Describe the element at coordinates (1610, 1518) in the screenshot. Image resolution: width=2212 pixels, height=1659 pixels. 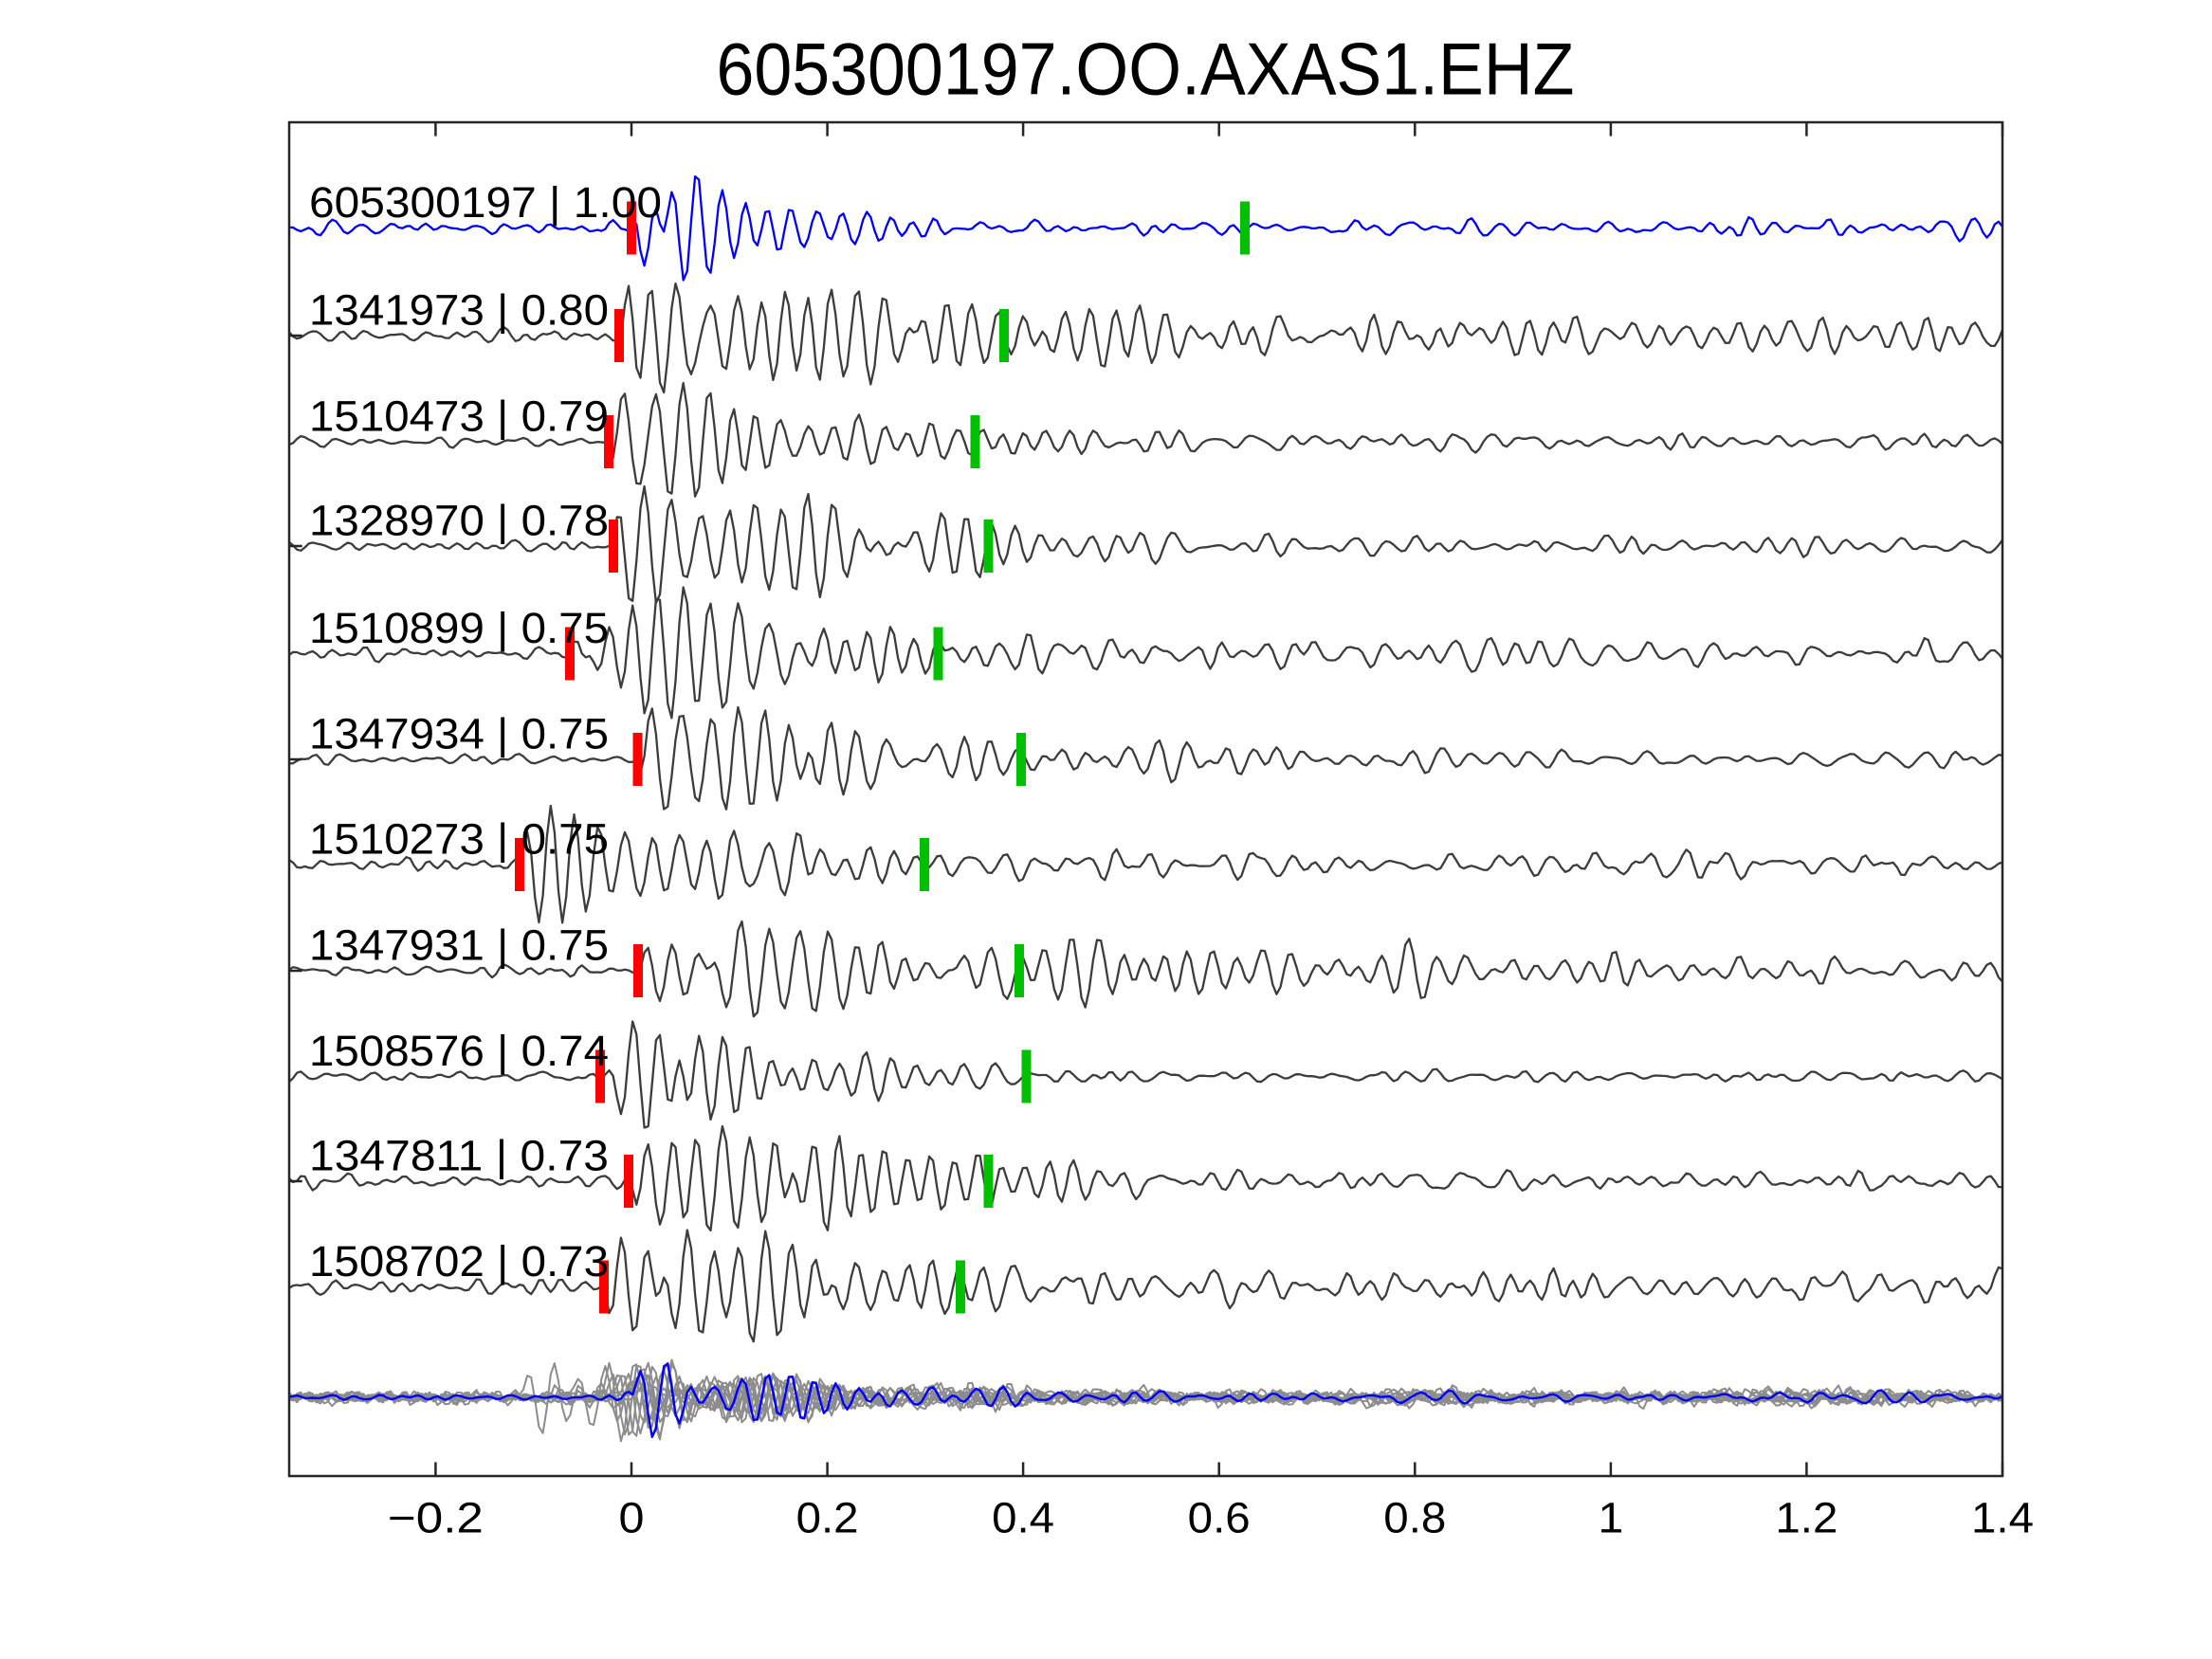
I see `svg-text: 1` at that location.